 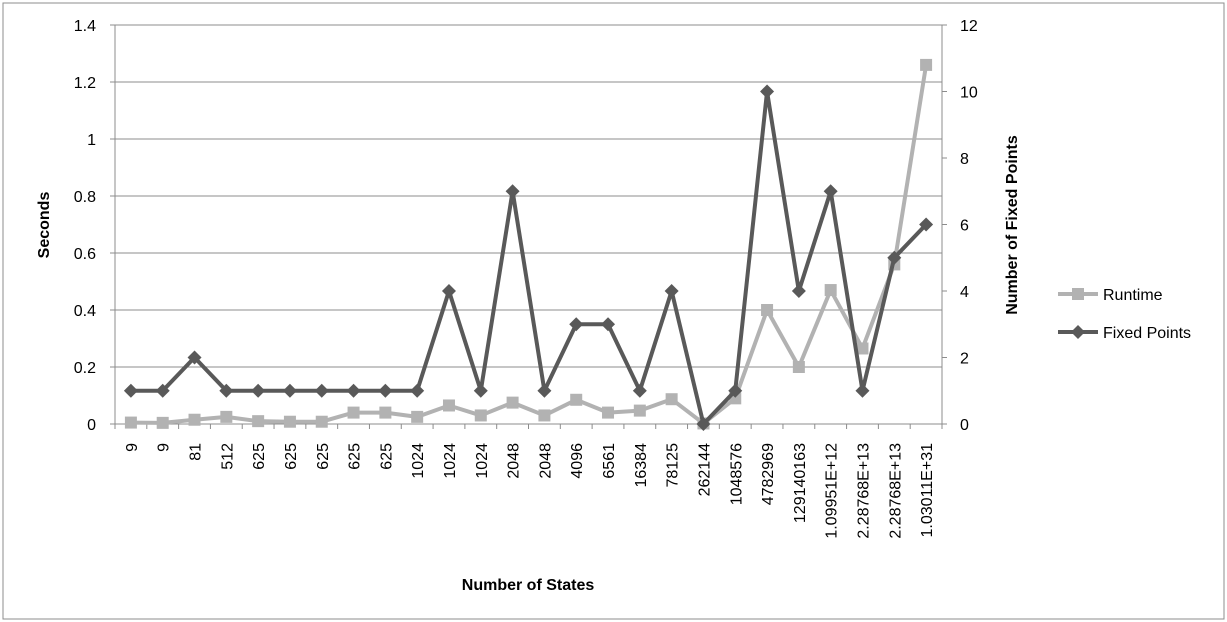 I want to click on x-tick-label: 16384, so click(x=641, y=465).